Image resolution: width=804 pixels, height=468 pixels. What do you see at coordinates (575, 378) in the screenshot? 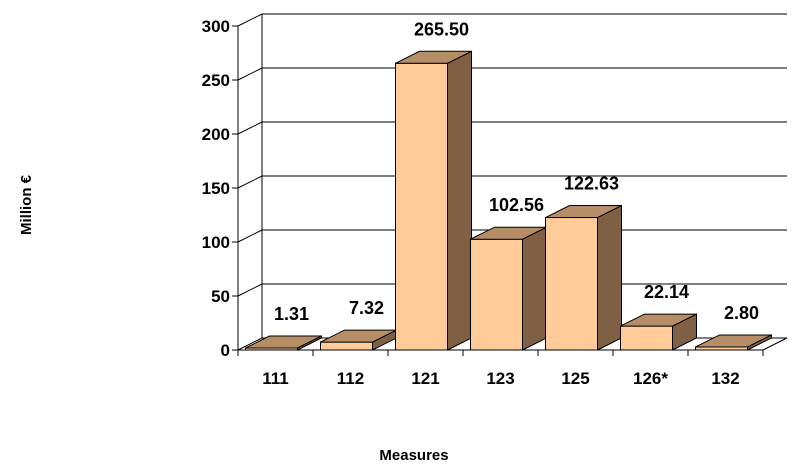
I see `x-tick-label: 125` at bounding box center [575, 378].